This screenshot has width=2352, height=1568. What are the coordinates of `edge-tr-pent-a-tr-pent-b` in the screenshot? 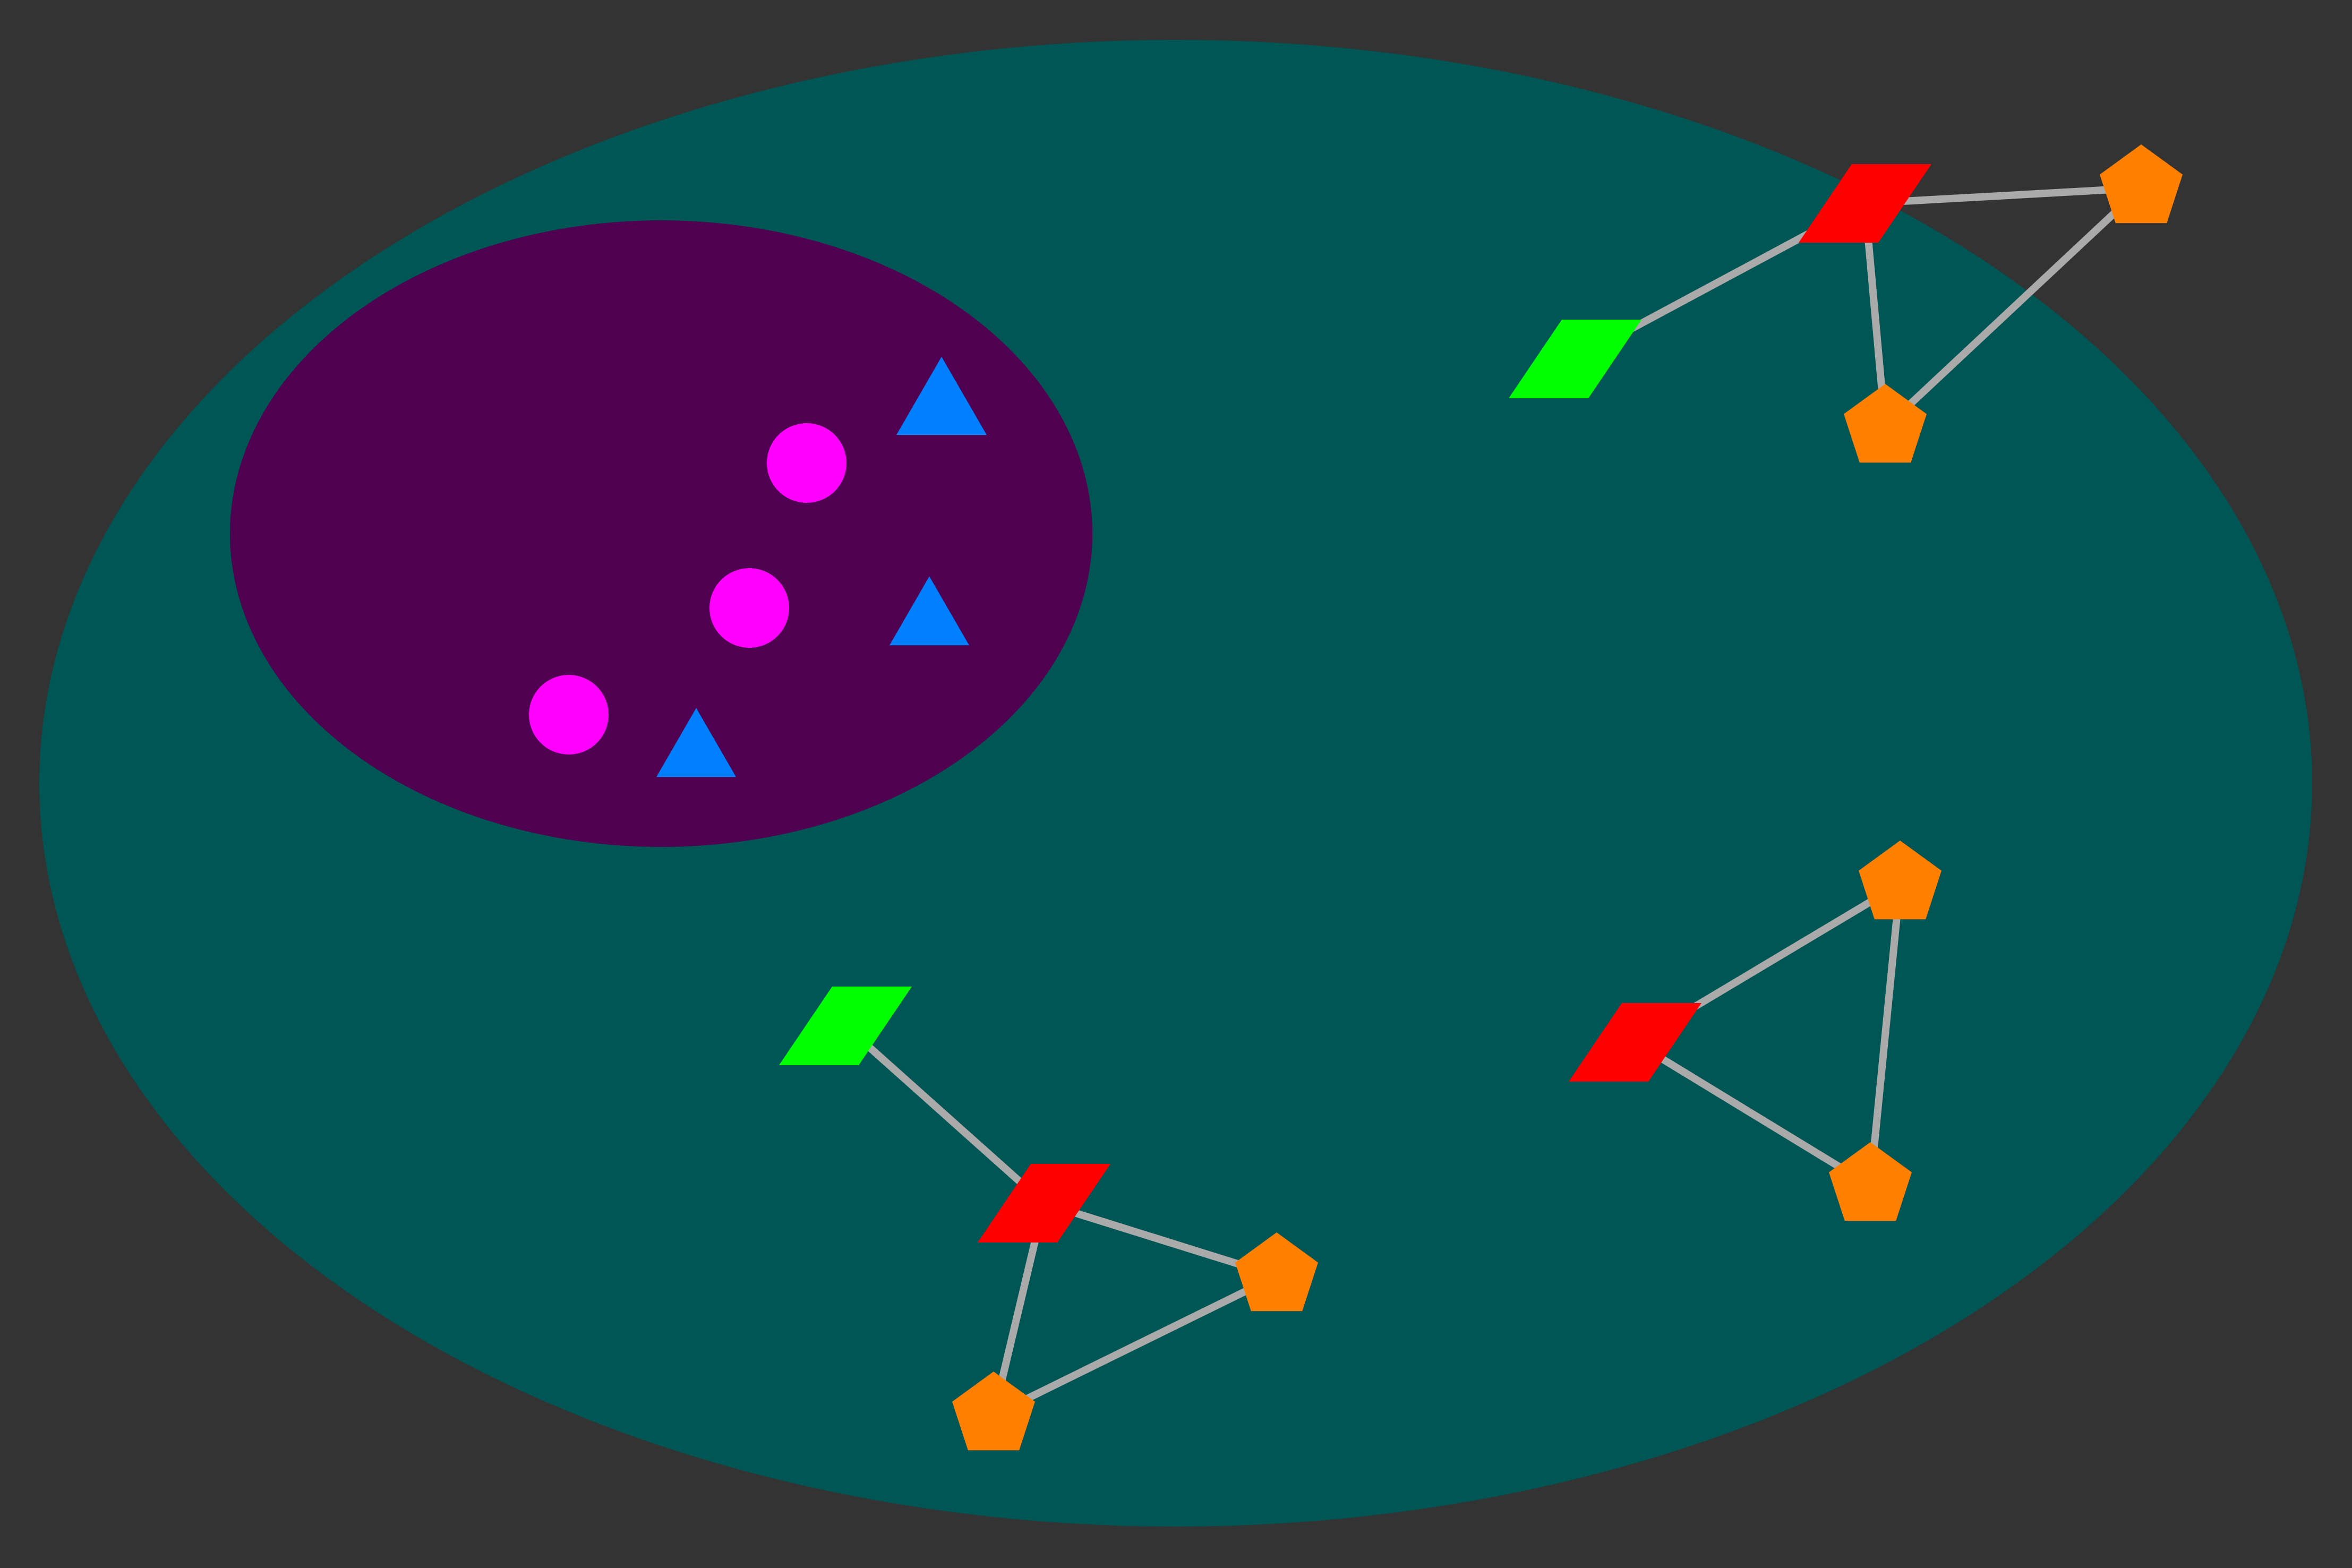 It's located at (2013, 307).